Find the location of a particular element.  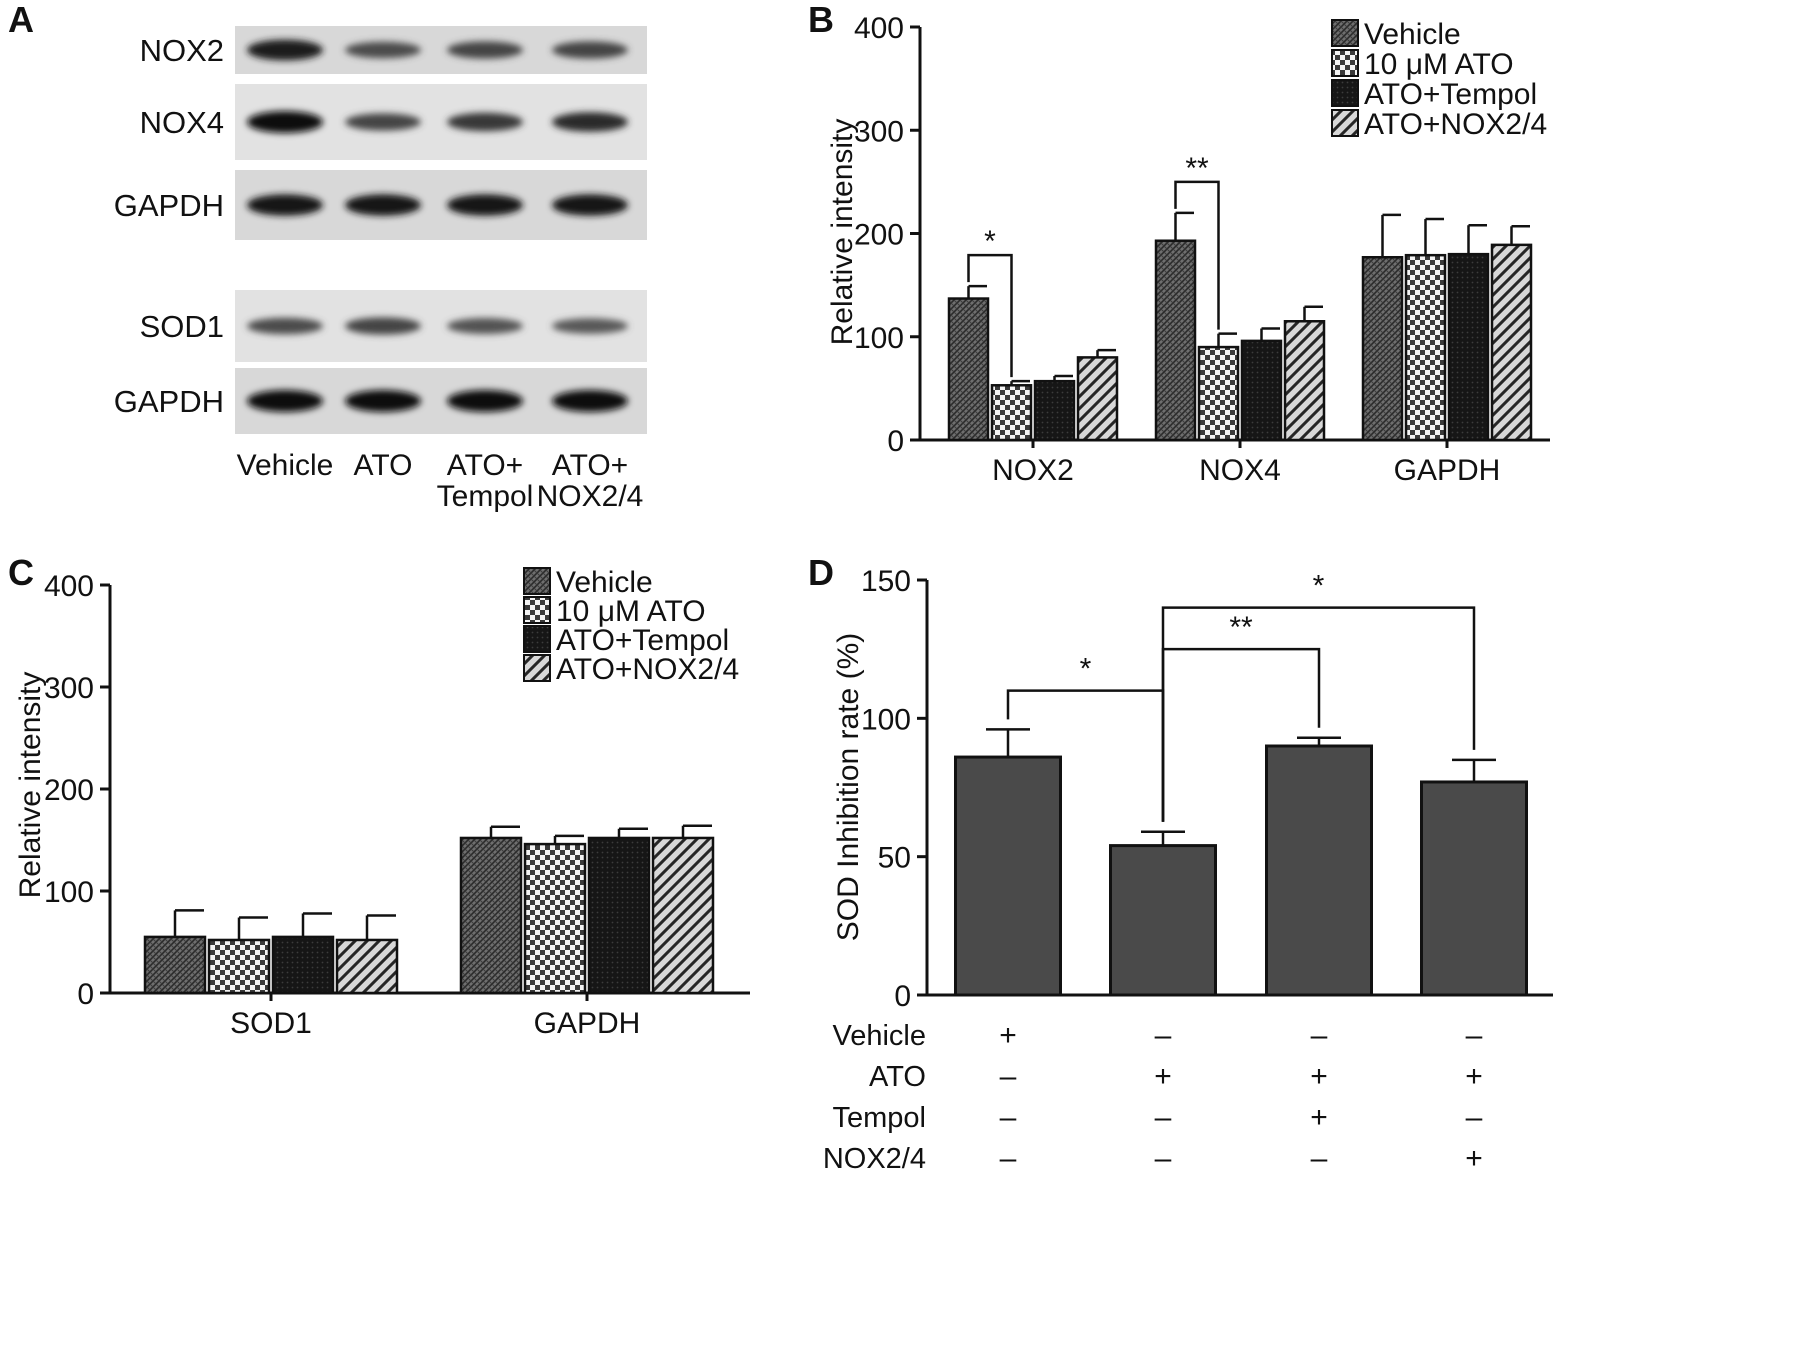

blot-label: NOX4 is located at coordinates (182, 122).